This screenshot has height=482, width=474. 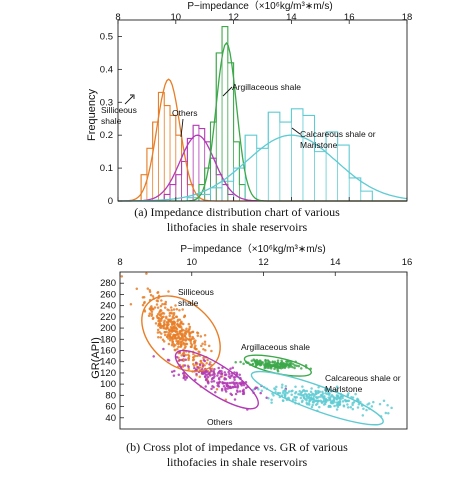 What do you see at coordinates (106, 69) in the screenshot?
I see `y-tick-label: 0.4` at bounding box center [106, 69].